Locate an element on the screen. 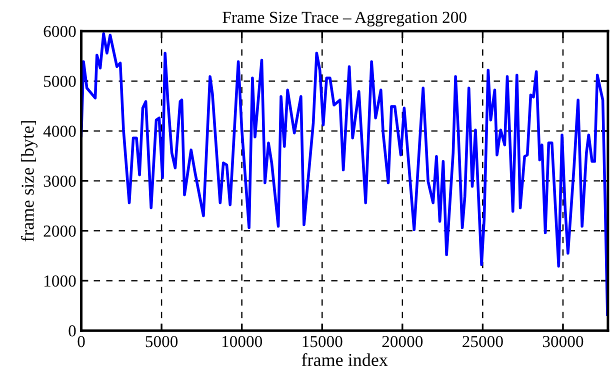  x-tick-label: 15000 is located at coordinates (322, 342).